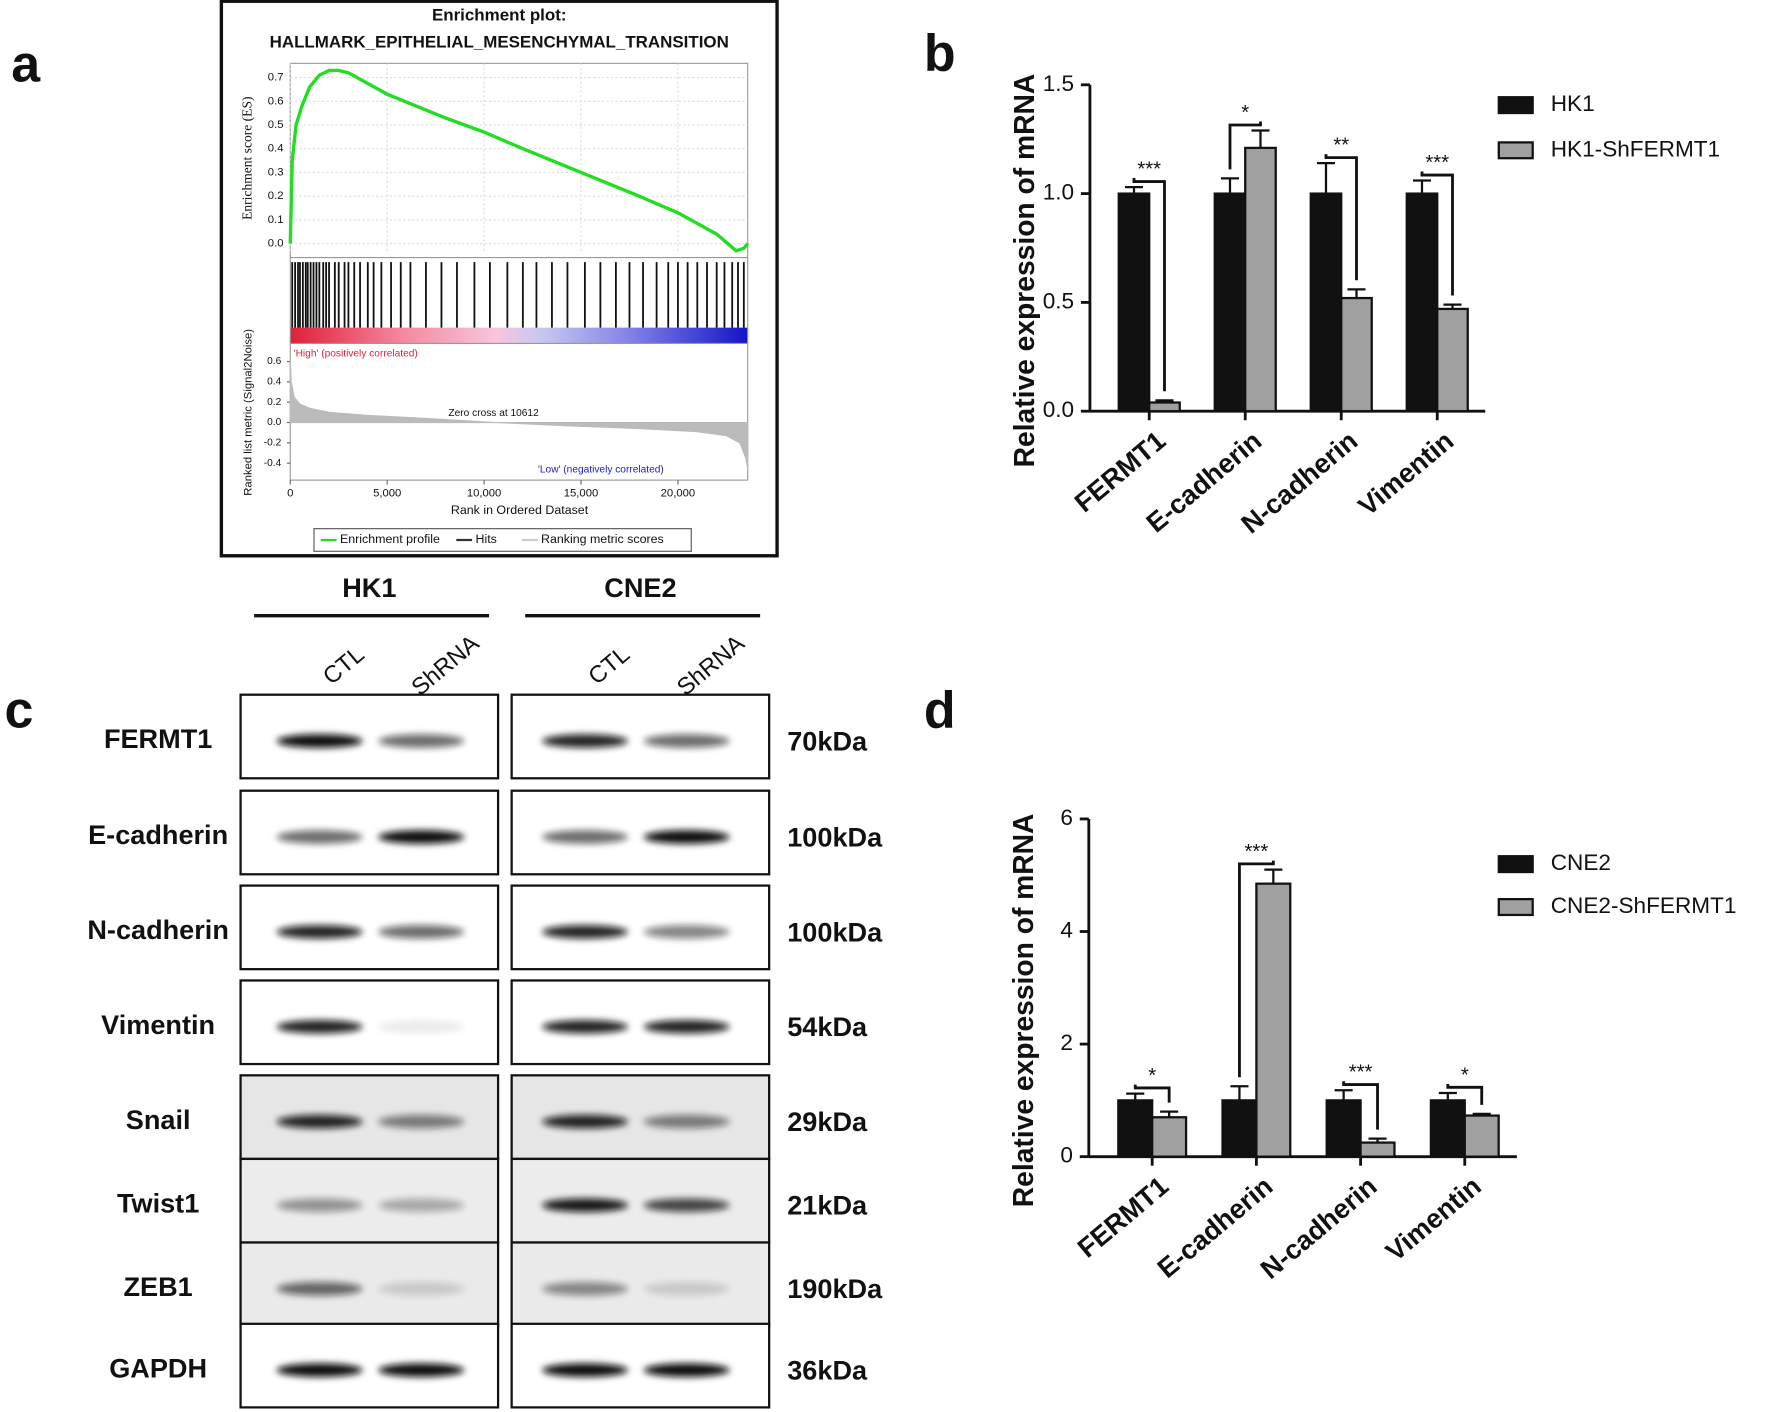 This screenshot has height=1412, width=1771. I want to click on x-tick-label: Vimentin, so click(1433, 1218).